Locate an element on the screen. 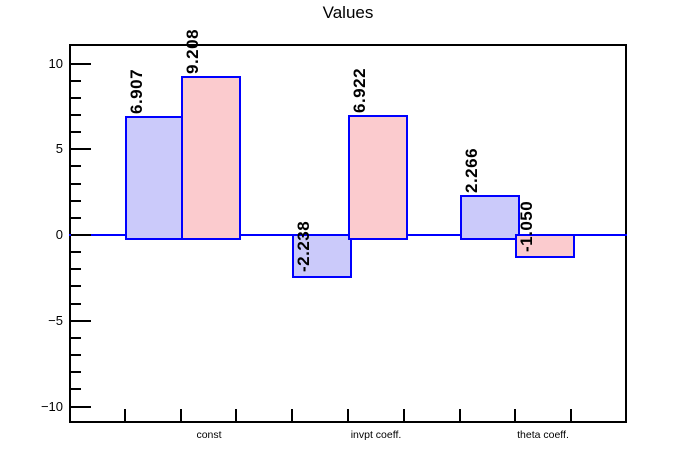 The height and width of the screenshot is (472, 696). bar-value-label: -1.050 is located at coordinates (526, 226).